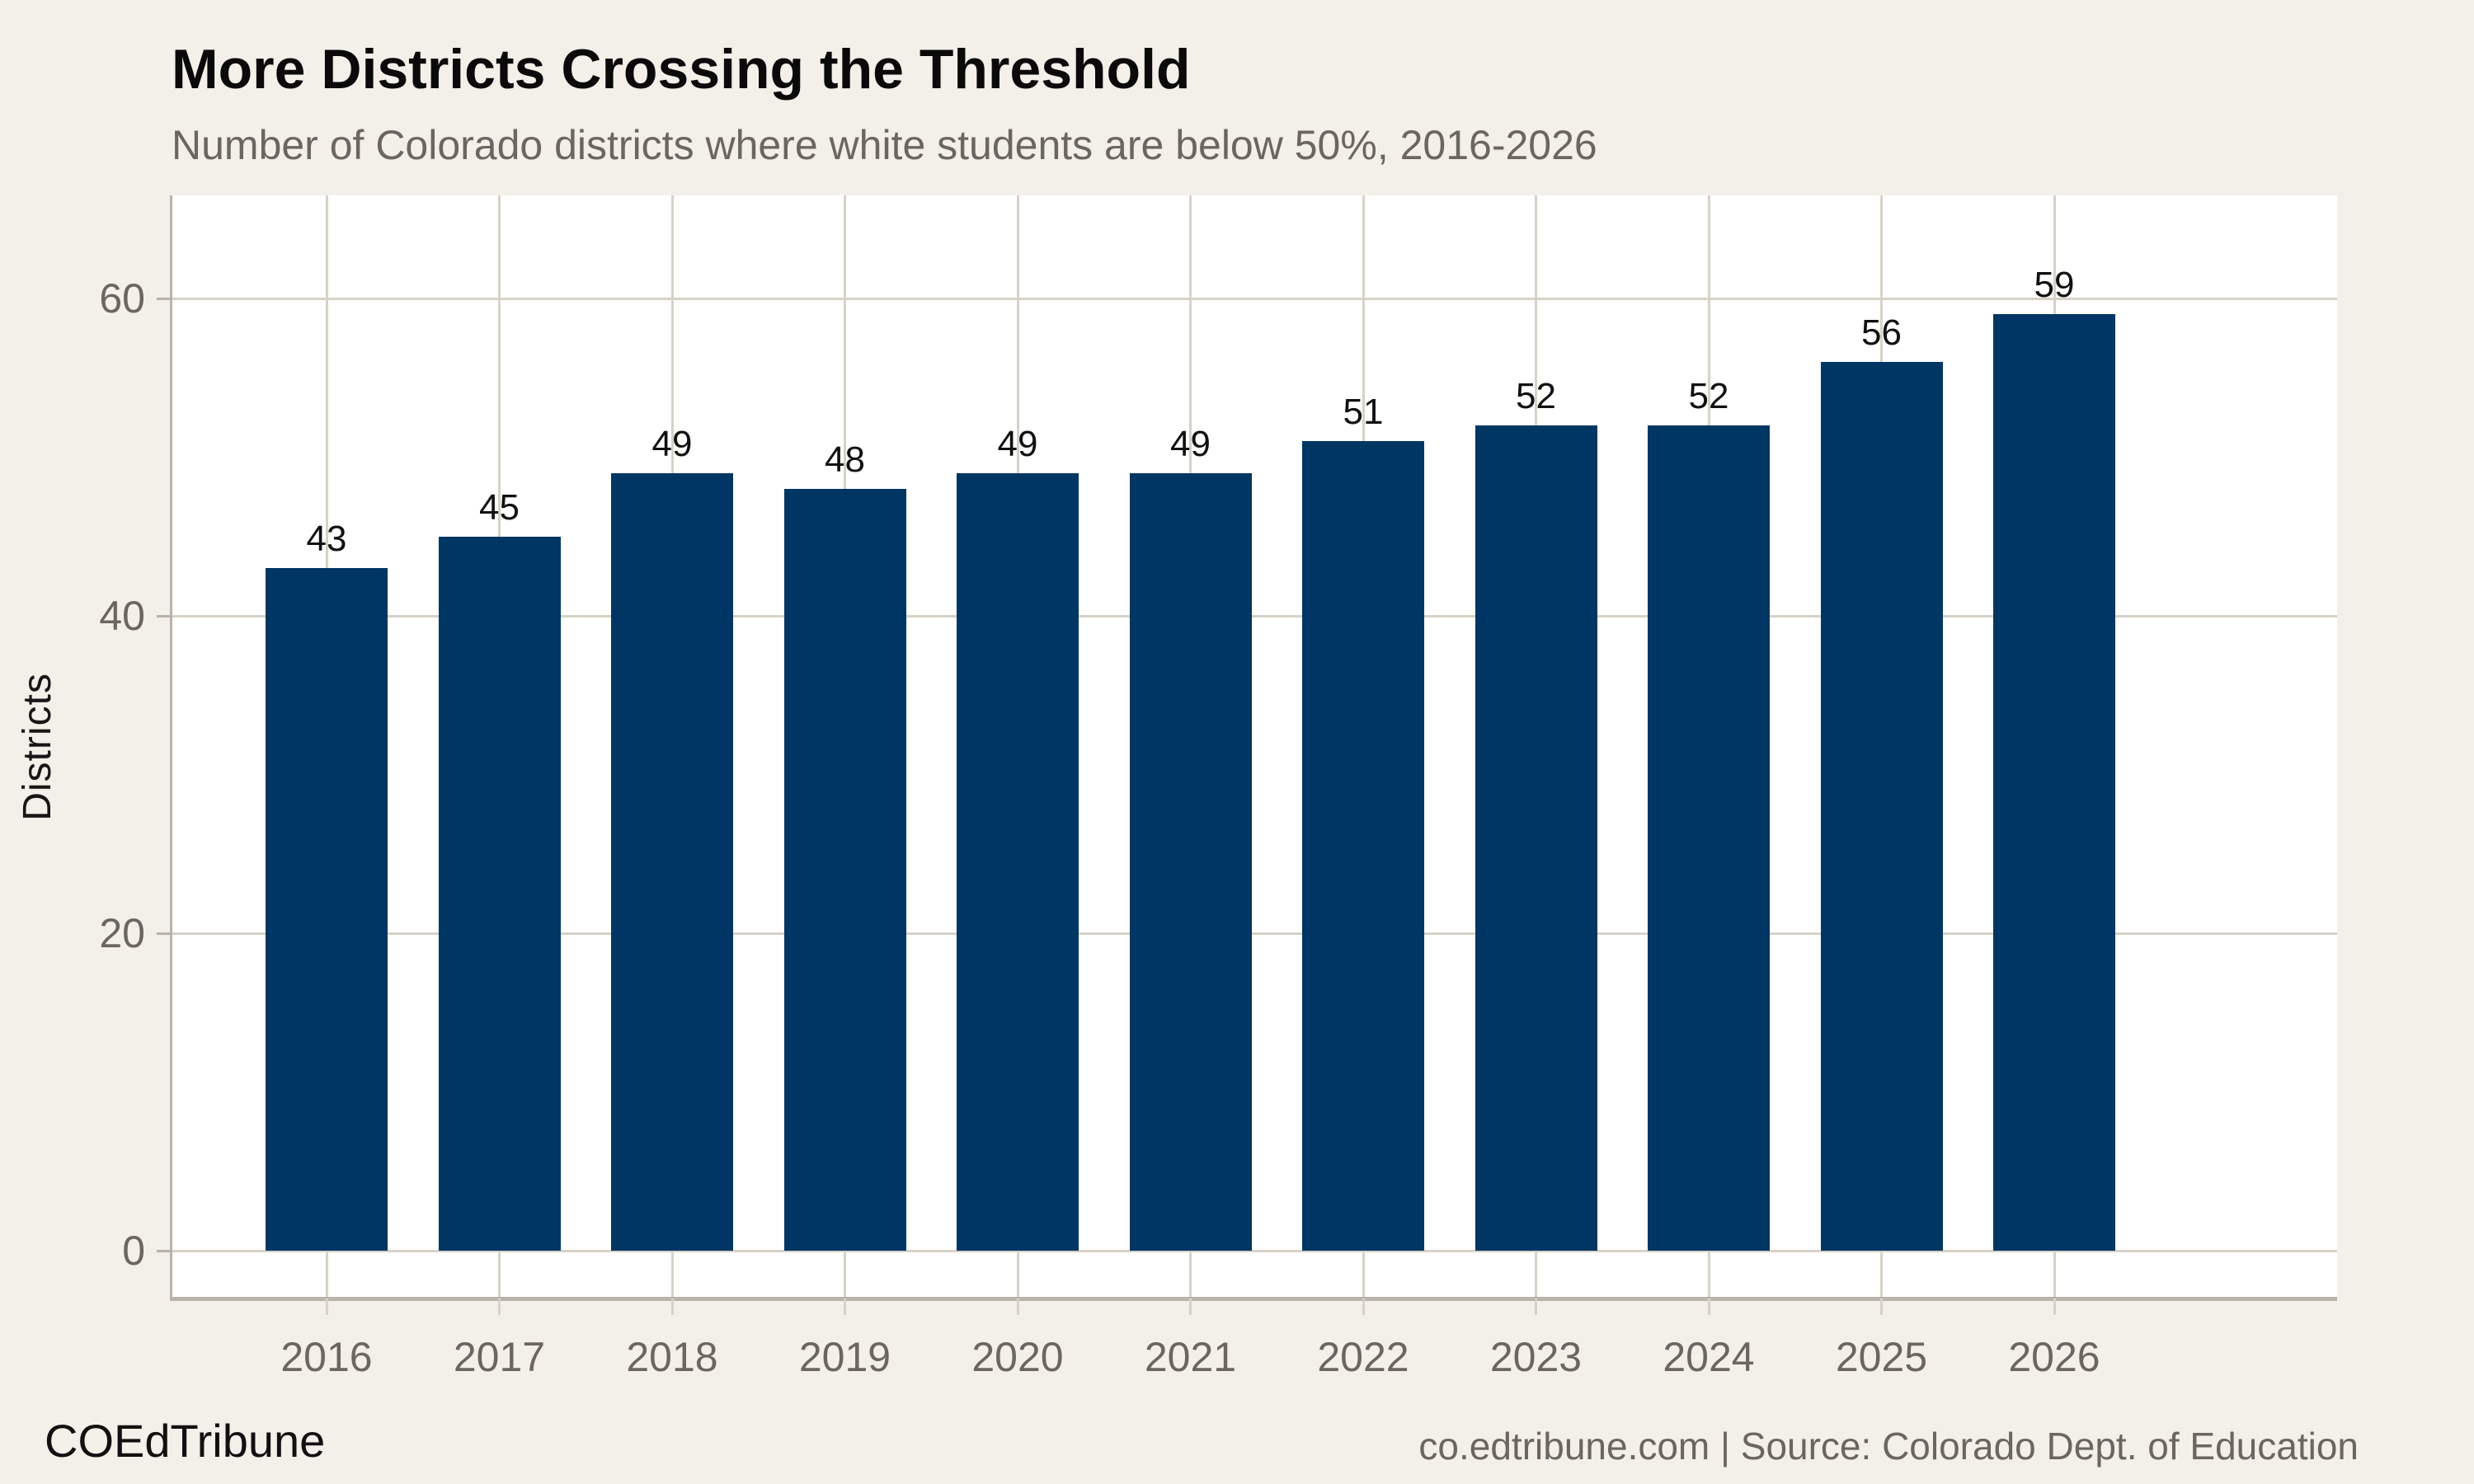 The image size is (2474, 1484). I want to click on bar-value-label: 51, so click(1363, 412).